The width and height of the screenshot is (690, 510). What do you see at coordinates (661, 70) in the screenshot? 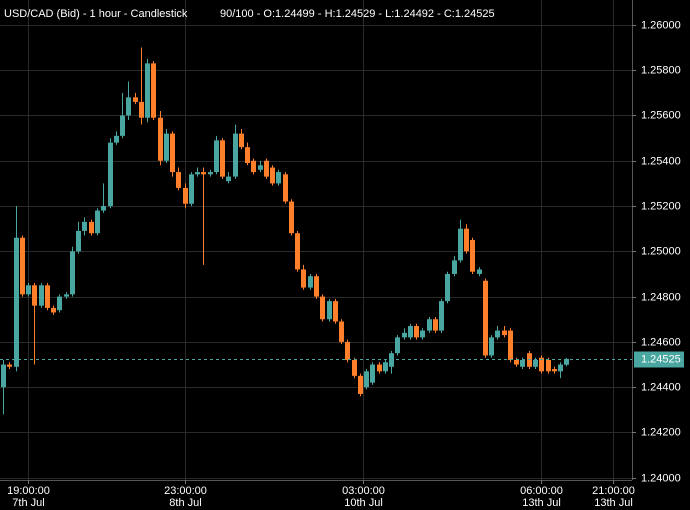
I see `y-tick-label: 1.25800` at bounding box center [661, 70].